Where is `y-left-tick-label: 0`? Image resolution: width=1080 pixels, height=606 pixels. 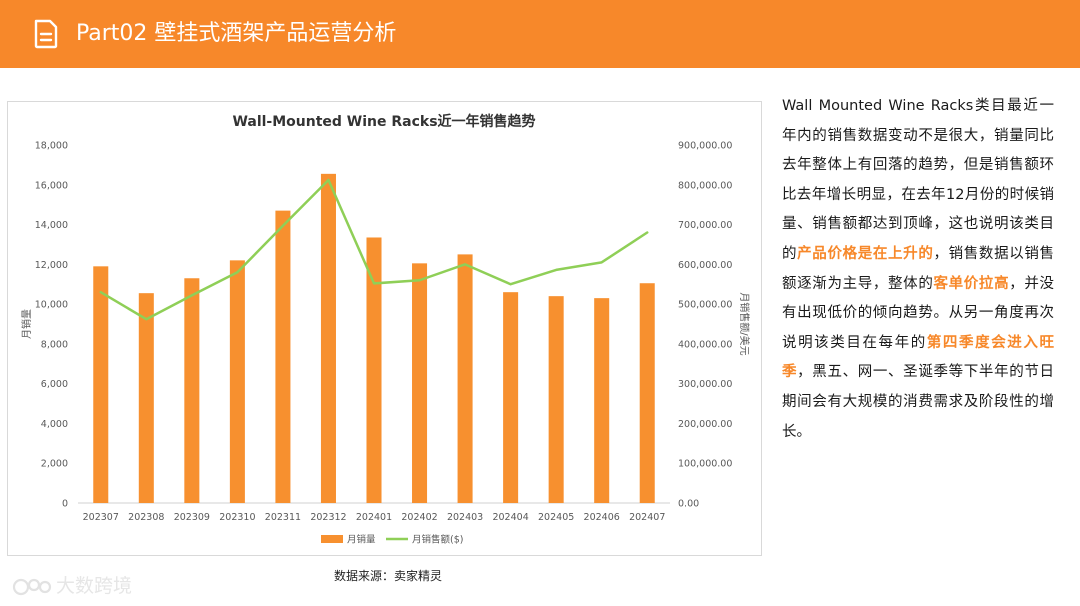
y-left-tick-label: 0 is located at coordinates (65, 504).